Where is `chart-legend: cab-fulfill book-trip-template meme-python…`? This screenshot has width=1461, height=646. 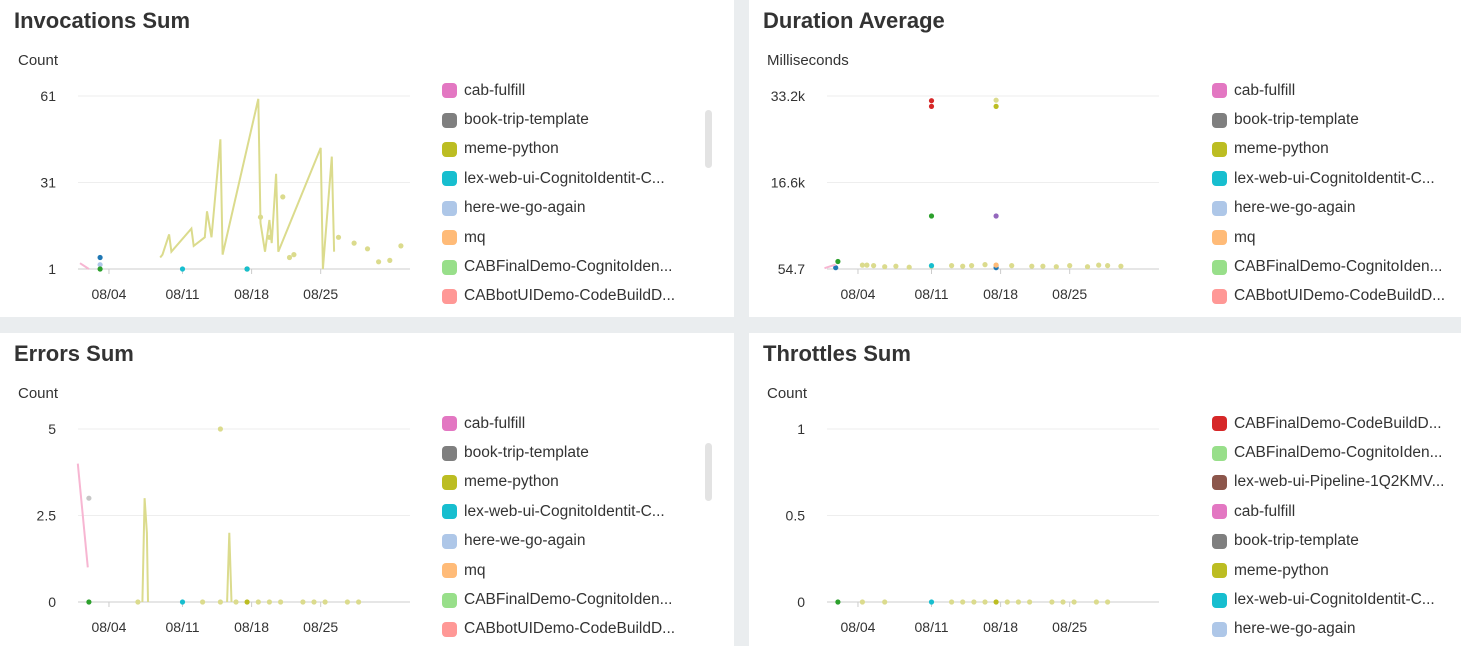
chart-legend: cab-fulfill book-trip-template meme-python… is located at coordinates (1336, 193).